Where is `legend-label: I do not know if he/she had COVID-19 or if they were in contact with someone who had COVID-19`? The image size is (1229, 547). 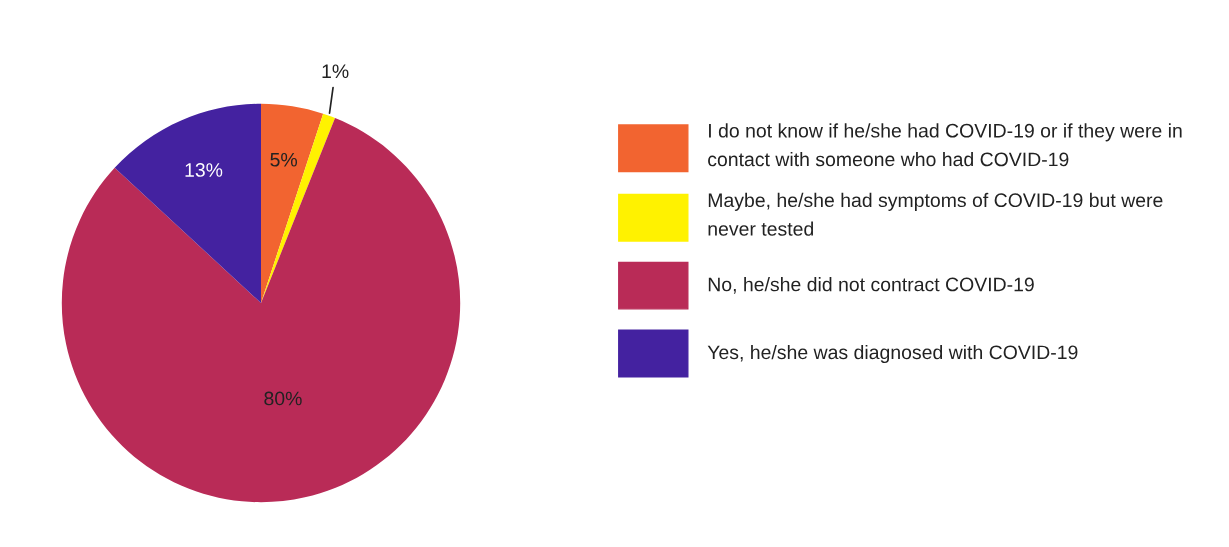
legend-label: I do not know if he/she had COVID-19 or if they were in contact with someone who had COVID-19 is located at coordinates (945, 145).